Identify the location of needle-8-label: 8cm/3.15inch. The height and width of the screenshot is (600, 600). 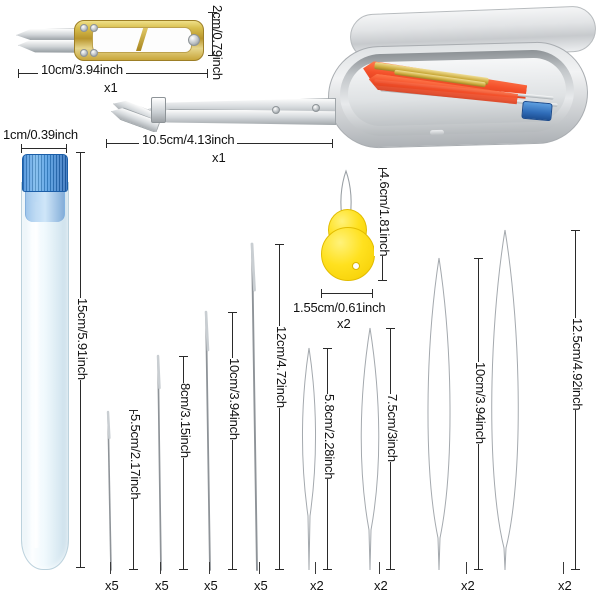
(185, 420).